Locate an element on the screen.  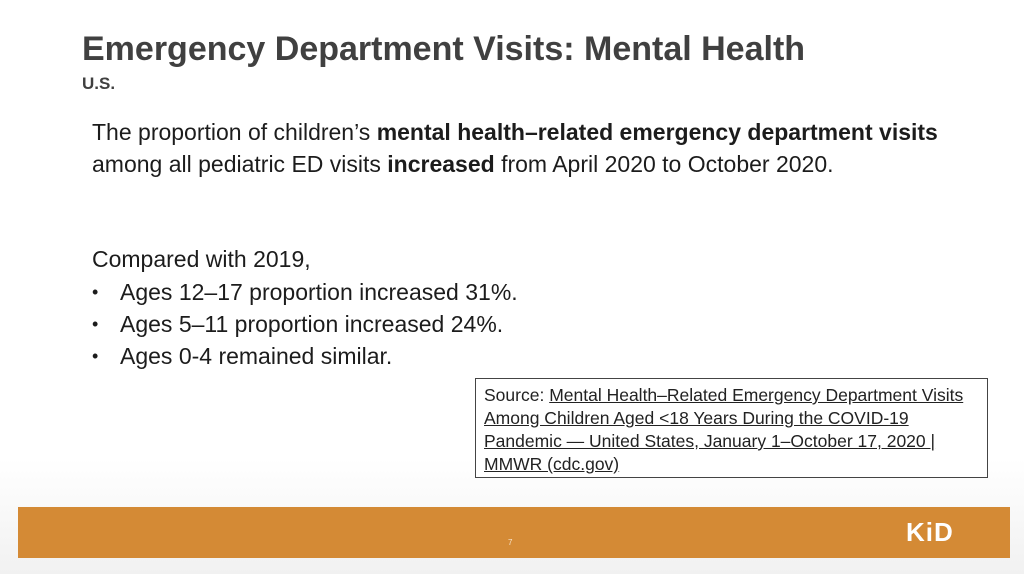
list-item: • Ages 0-4 remained similar. is located at coordinates (305, 356).